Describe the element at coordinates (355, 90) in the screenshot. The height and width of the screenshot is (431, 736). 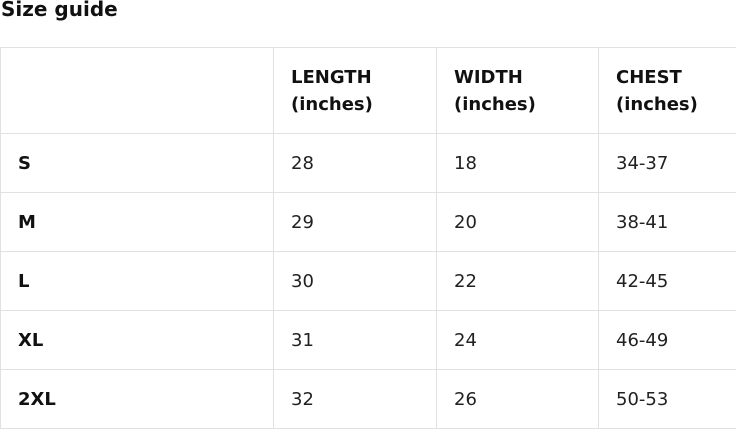
I see `column-header-length: LENGTH (inches)` at that location.